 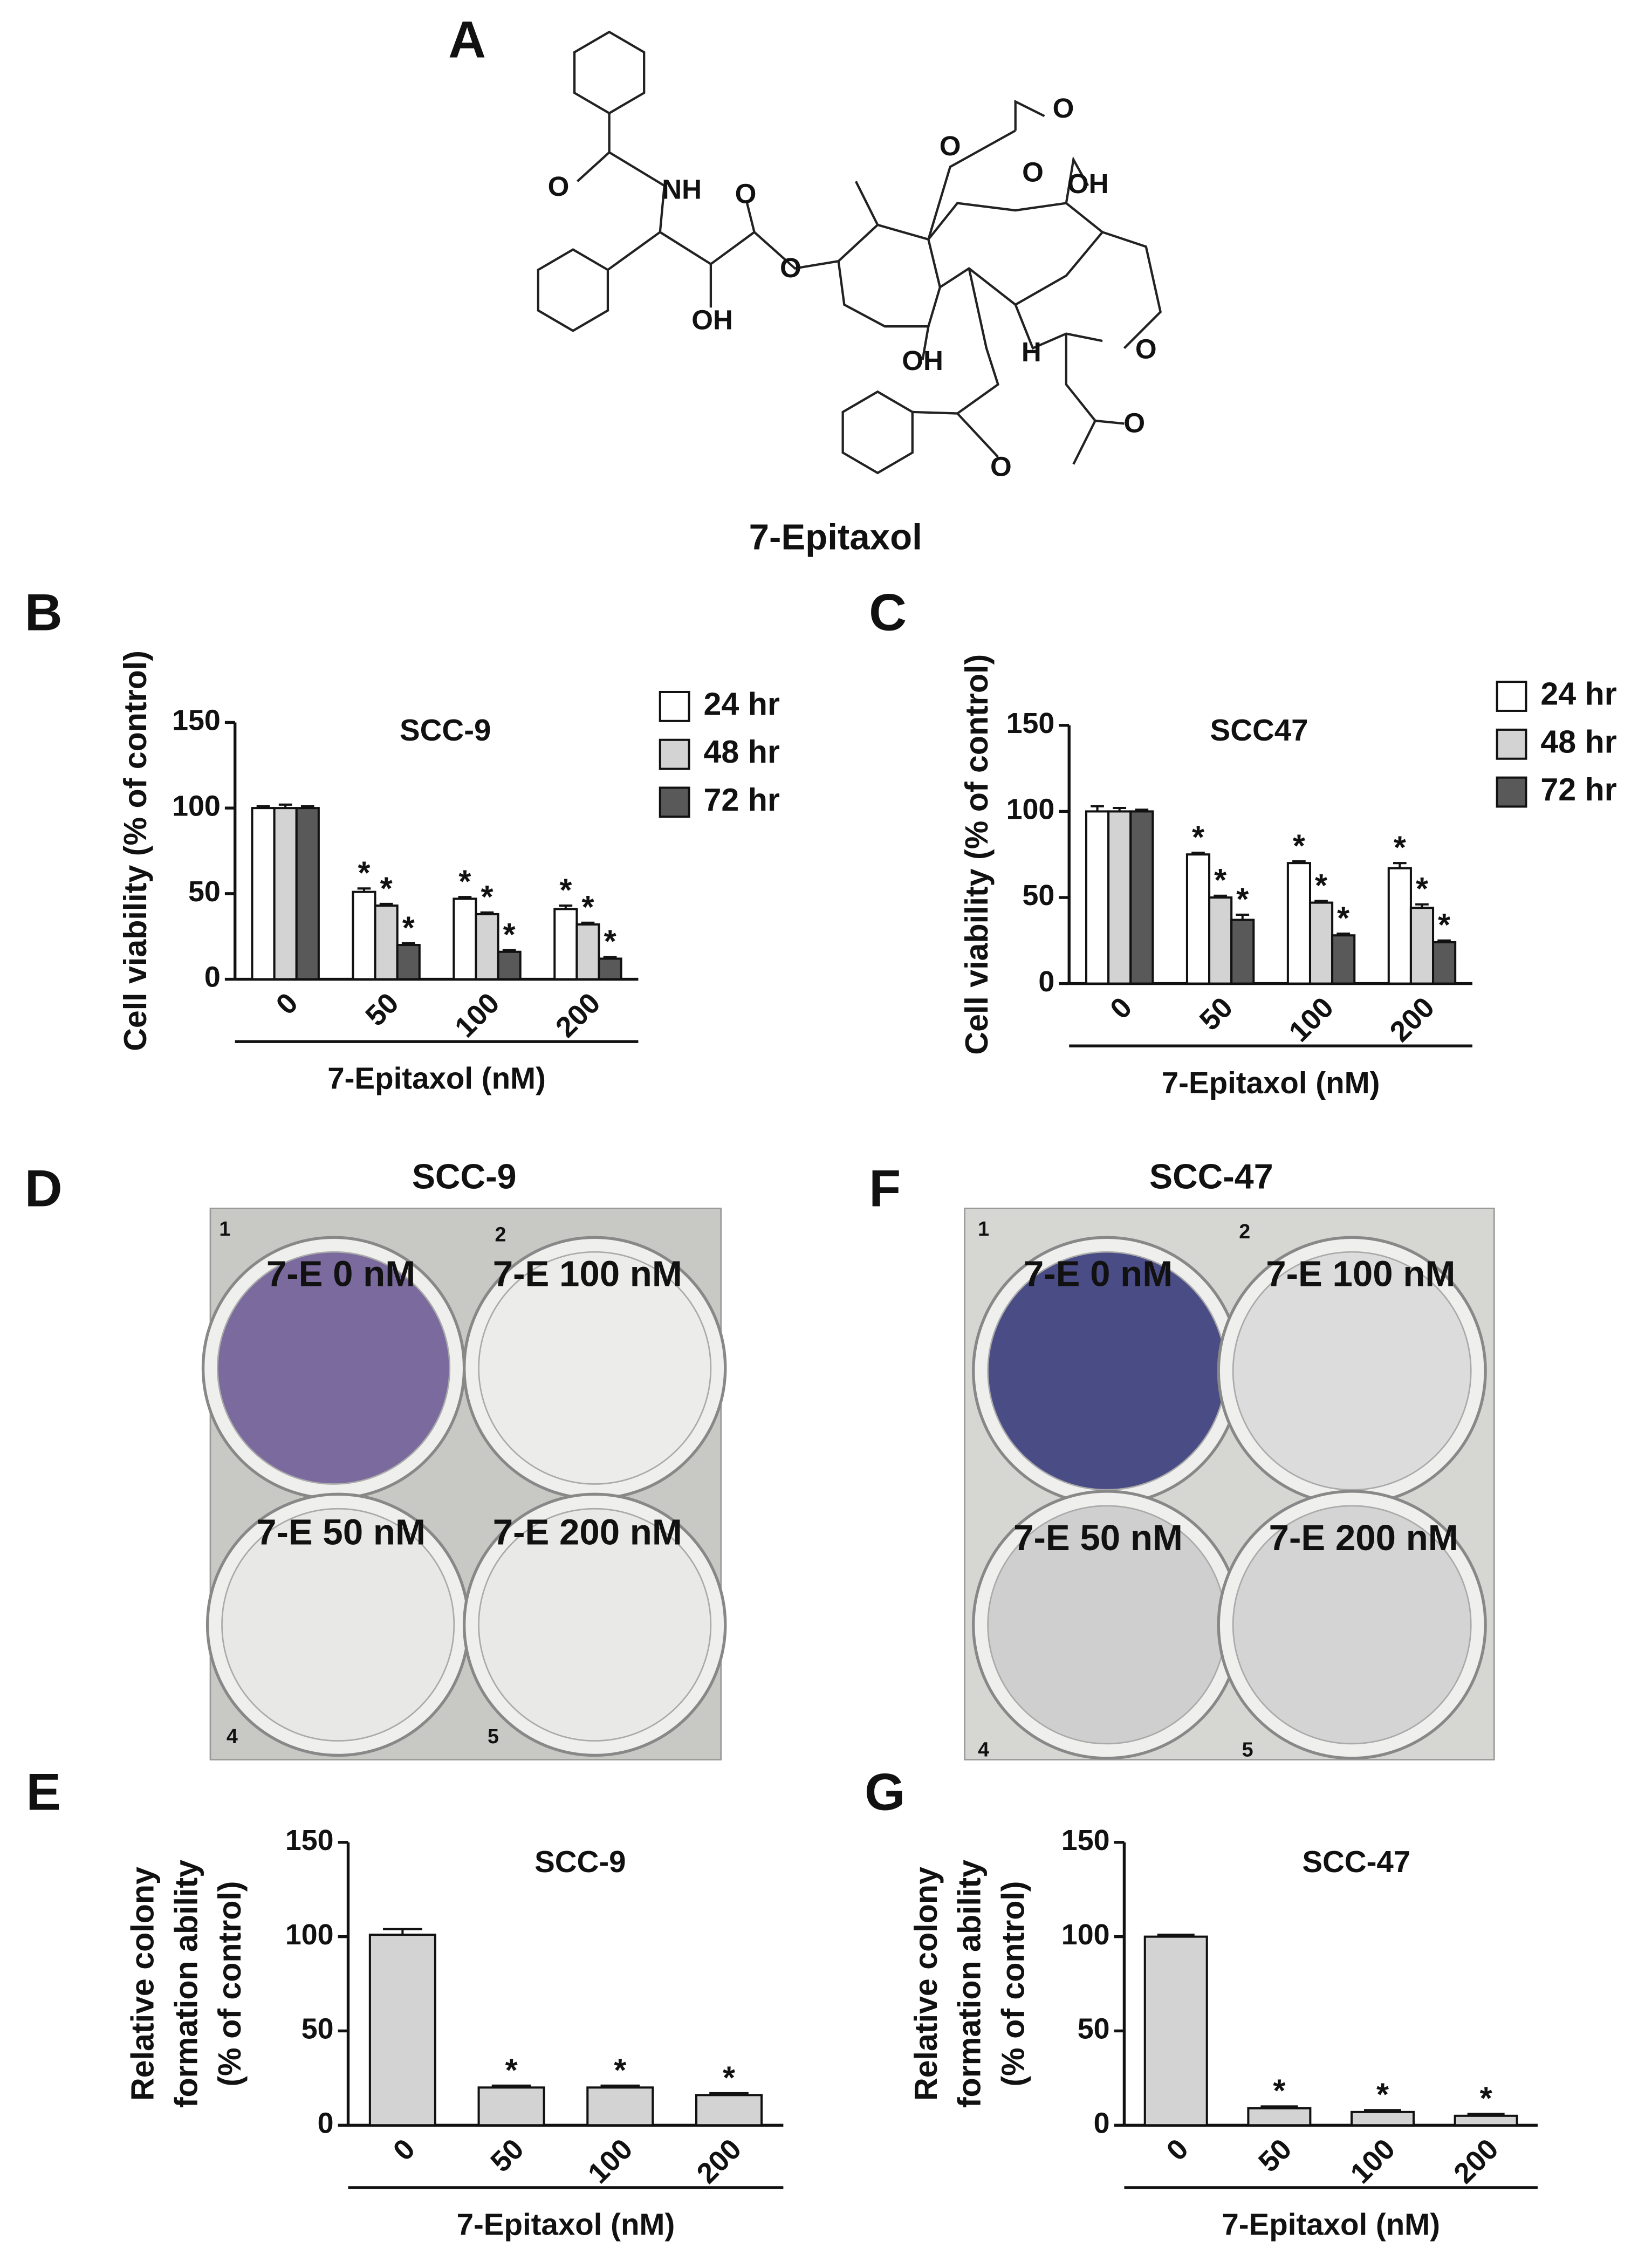 I want to click on chart-title: SCC-9, so click(x=445, y=730).